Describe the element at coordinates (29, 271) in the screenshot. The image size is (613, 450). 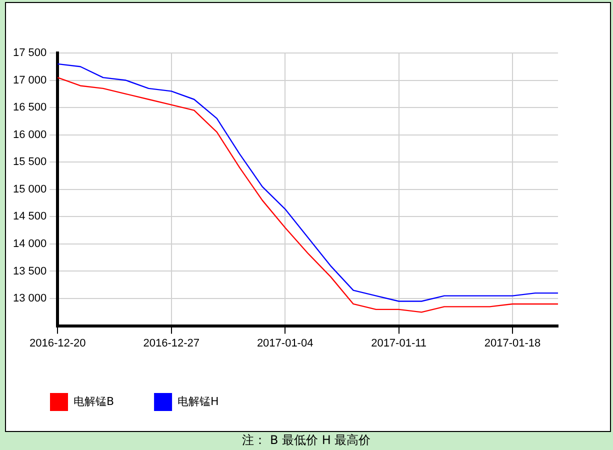
I see `y-tick-label: 13 500` at that location.